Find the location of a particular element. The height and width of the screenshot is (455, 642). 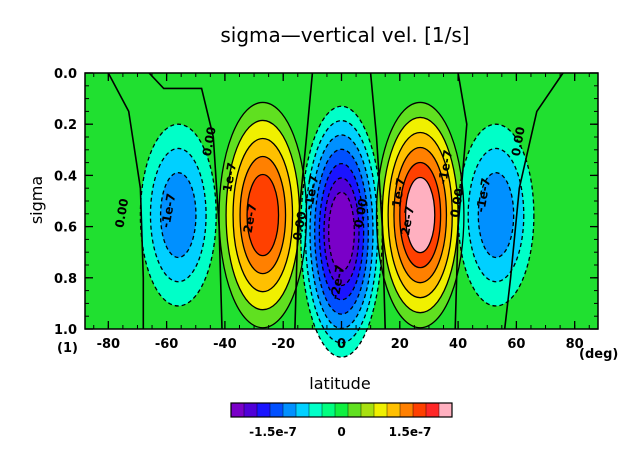

y-axis-label: sigma is located at coordinates (36, 200).